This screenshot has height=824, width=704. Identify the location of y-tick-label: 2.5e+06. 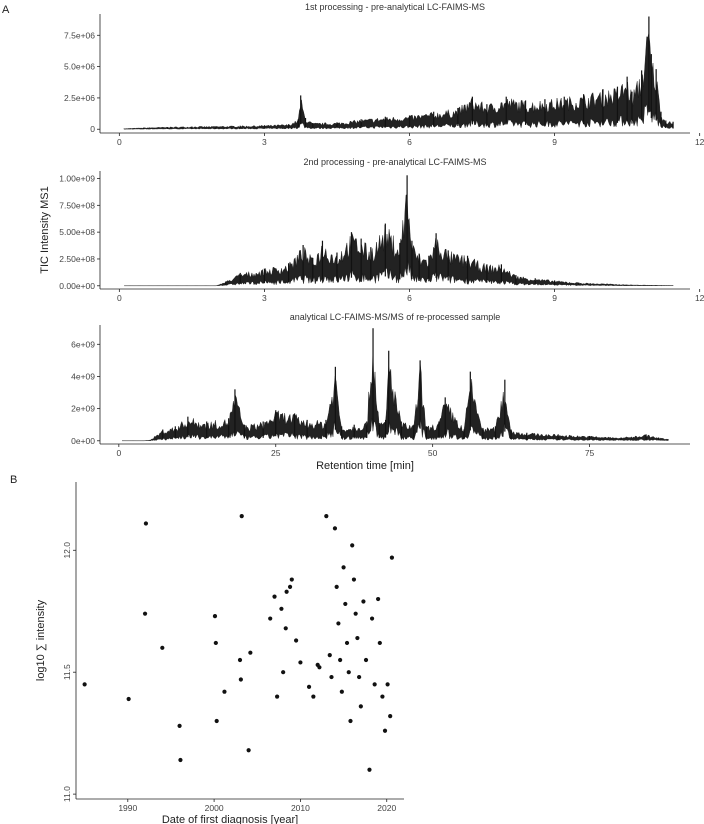
(79, 98).